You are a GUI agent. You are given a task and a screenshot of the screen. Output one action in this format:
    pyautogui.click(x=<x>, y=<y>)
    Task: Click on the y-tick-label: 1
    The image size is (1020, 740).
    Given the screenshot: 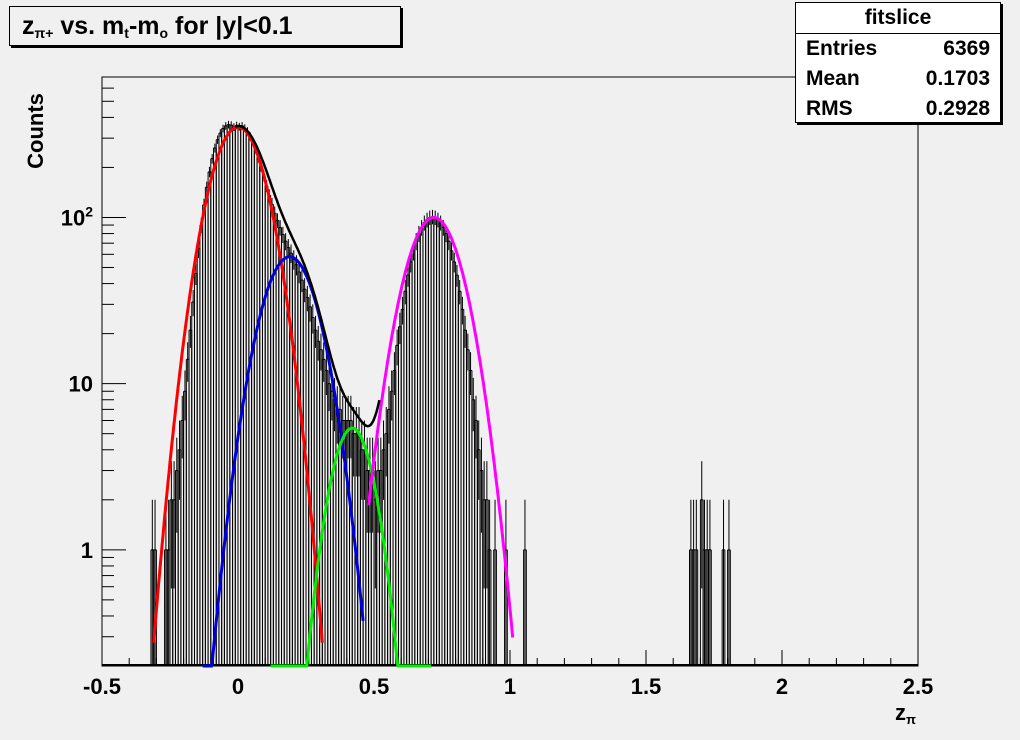 What is the action you would take?
    pyautogui.click(x=87, y=550)
    